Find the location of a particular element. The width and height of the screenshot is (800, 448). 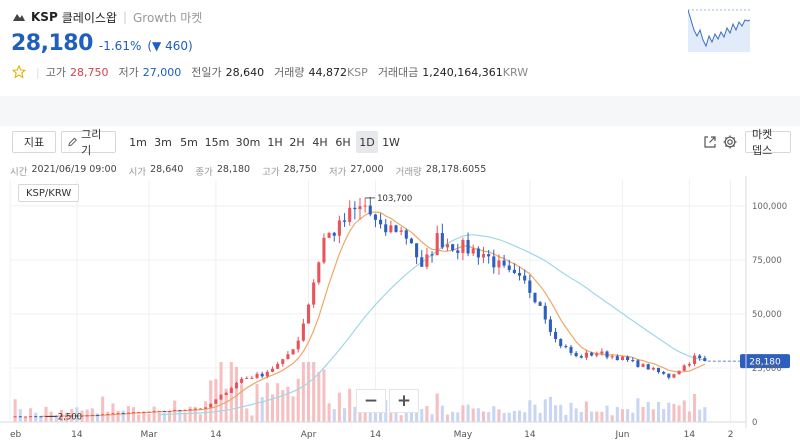

stat-low-label: 저가 is located at coordinates (128, 72).